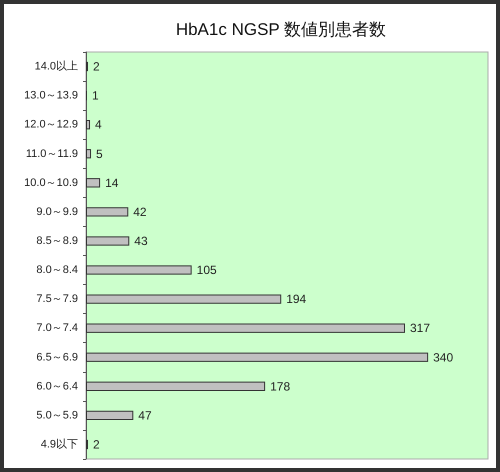 This screenshot has width=500, height=472. What do you see at coordinates (141, 241) in the screenshot?
I see `data-label: 43` at bounding box center [141, 241].